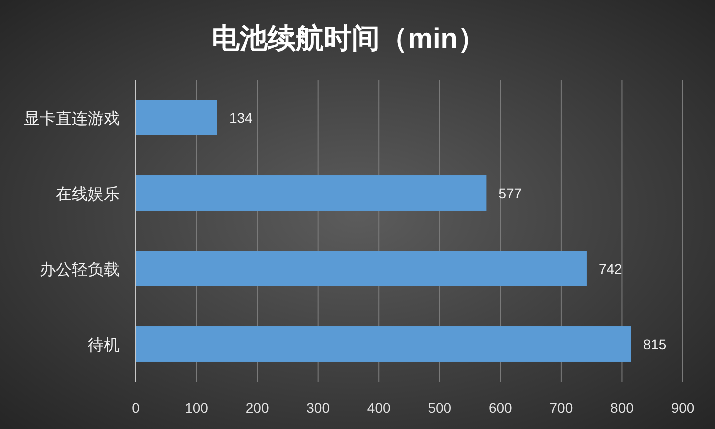  Describe the element at coordinates (349, 38) in the screenshot. I see `title: 电池续航时间（min）` at that location.